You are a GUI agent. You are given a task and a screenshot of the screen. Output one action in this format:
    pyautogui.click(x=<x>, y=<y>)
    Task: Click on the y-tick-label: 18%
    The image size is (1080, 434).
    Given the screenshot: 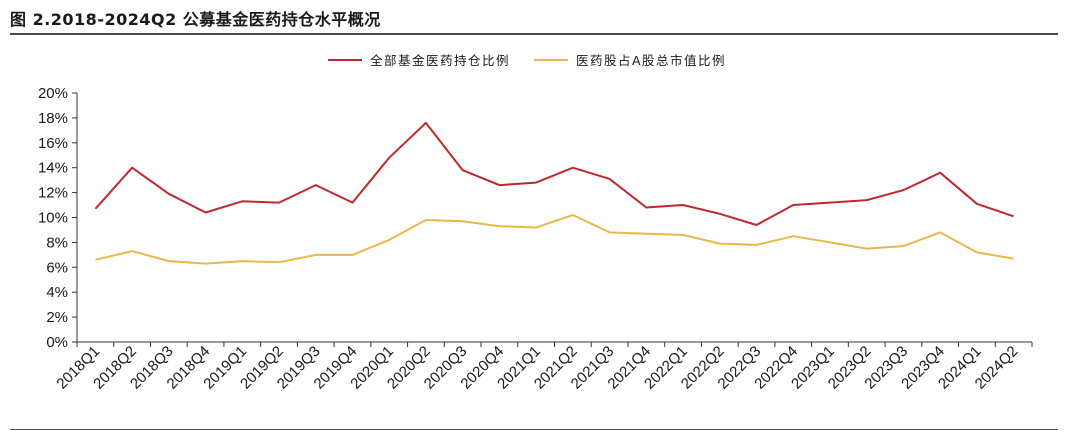 What is the action you would take?
    pyautogui.click(x=53, y=118)
    